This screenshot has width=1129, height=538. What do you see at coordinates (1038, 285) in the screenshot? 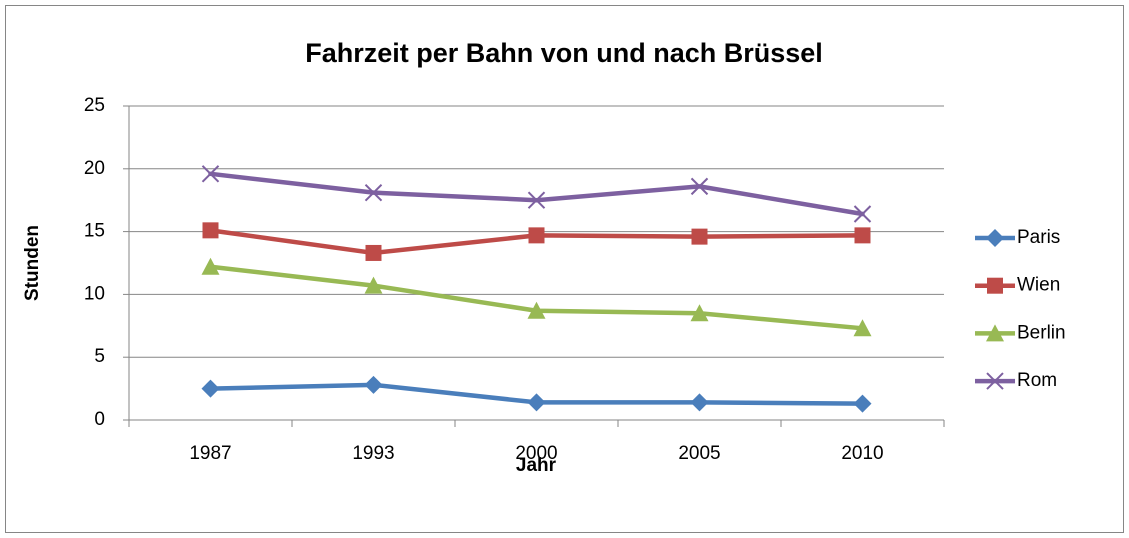
I see `legend-label: Wien` at bounding box center [1038, 285].